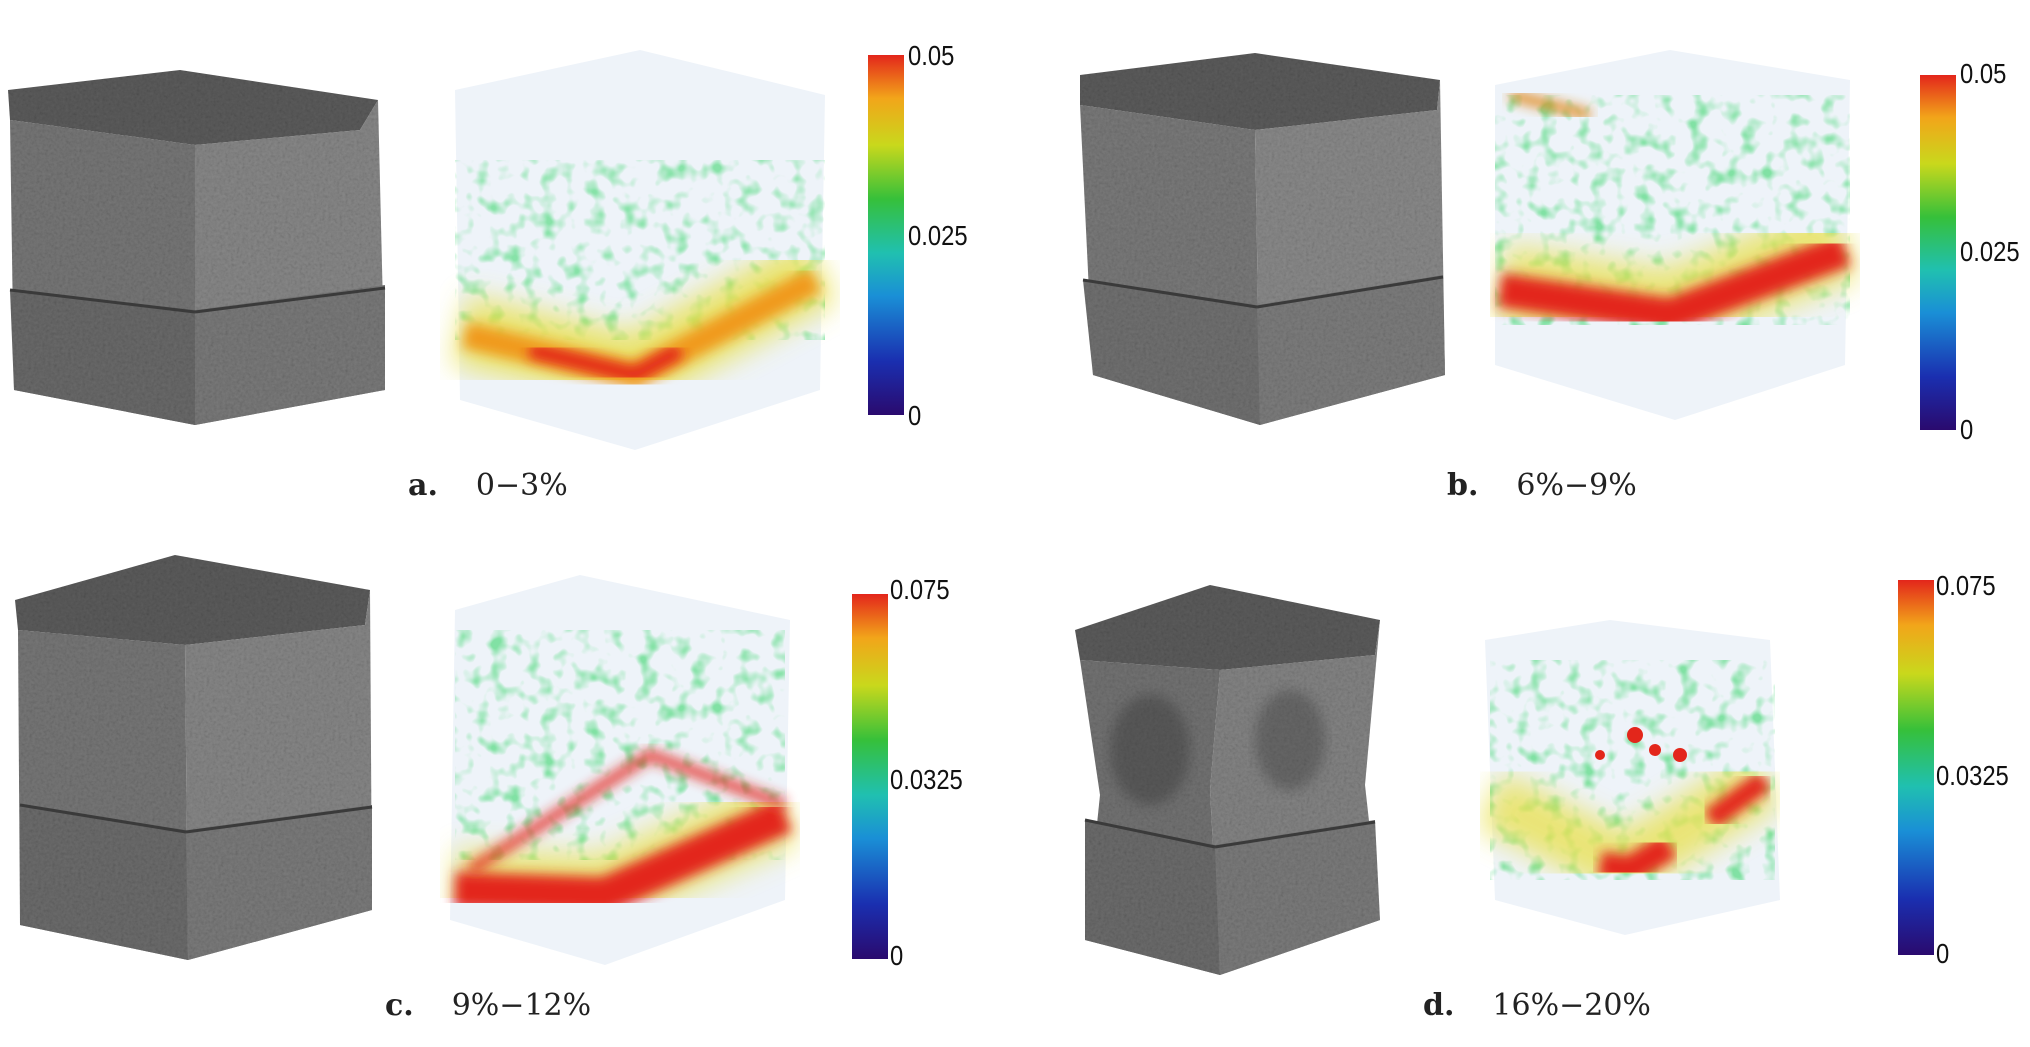  I want to click on colorbar-d-mid: 0.0325, so click(1972, 775).